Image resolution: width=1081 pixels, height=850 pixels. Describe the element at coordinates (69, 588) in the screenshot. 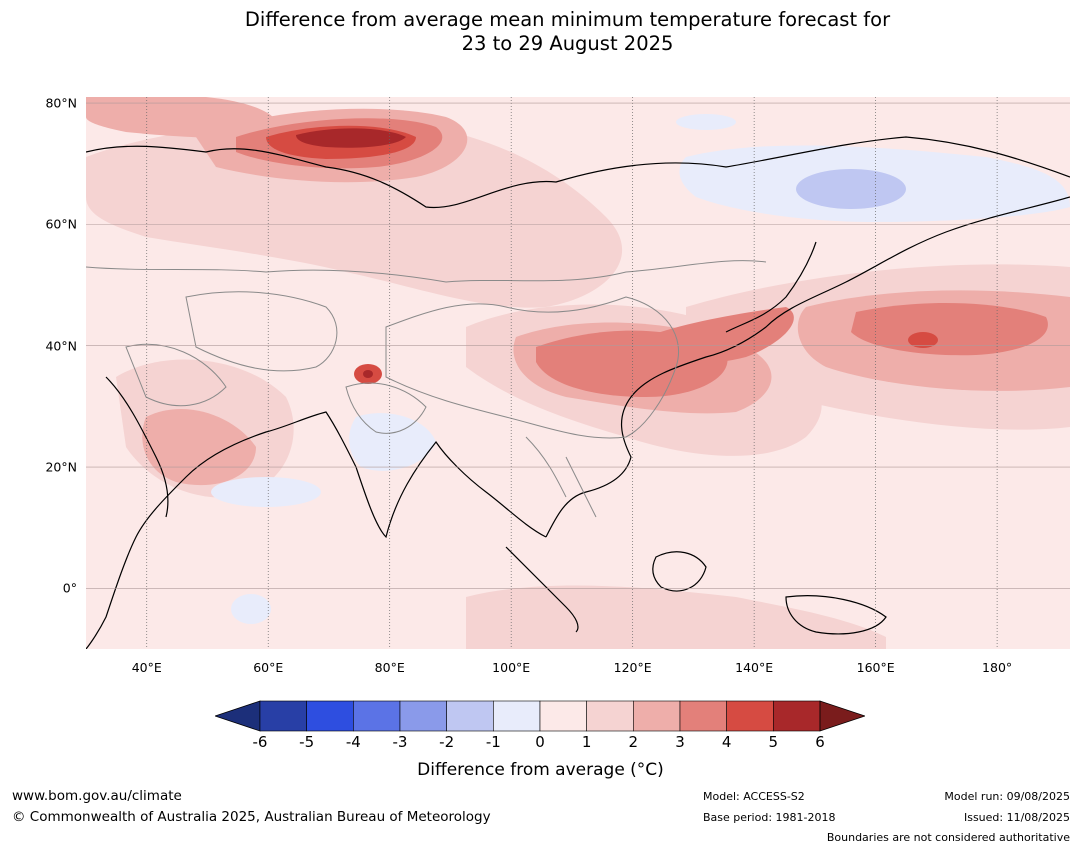

I see `latitude-label: 0°` at that location.